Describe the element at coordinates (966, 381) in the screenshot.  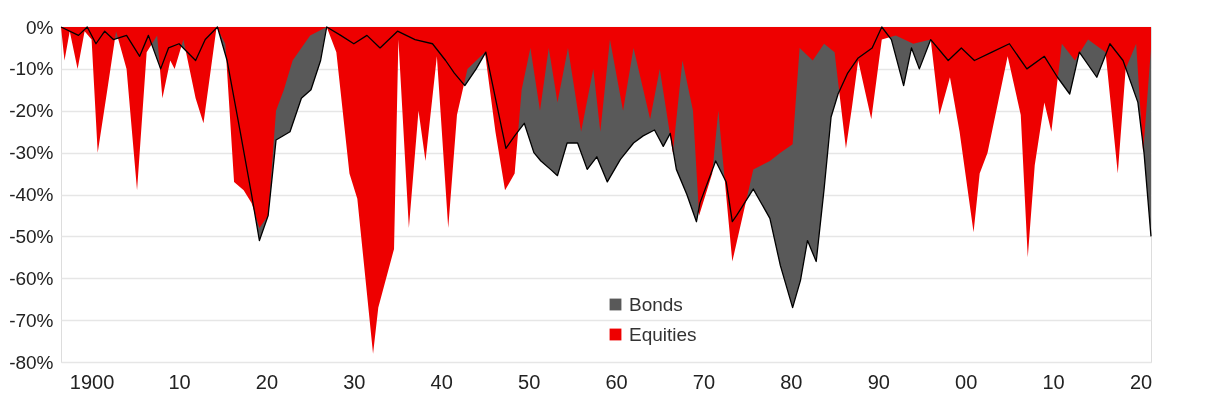
I see `x-tick-label: 00` at that location.